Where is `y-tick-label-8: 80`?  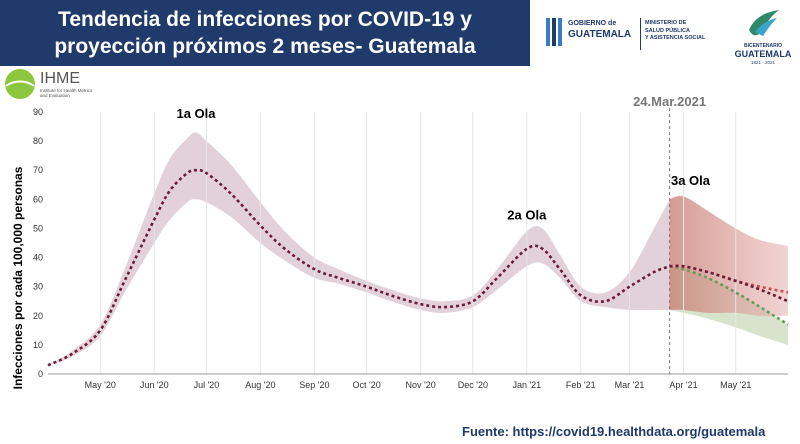 y-tick-label-8: 80 is located at coordinates (38, 141).